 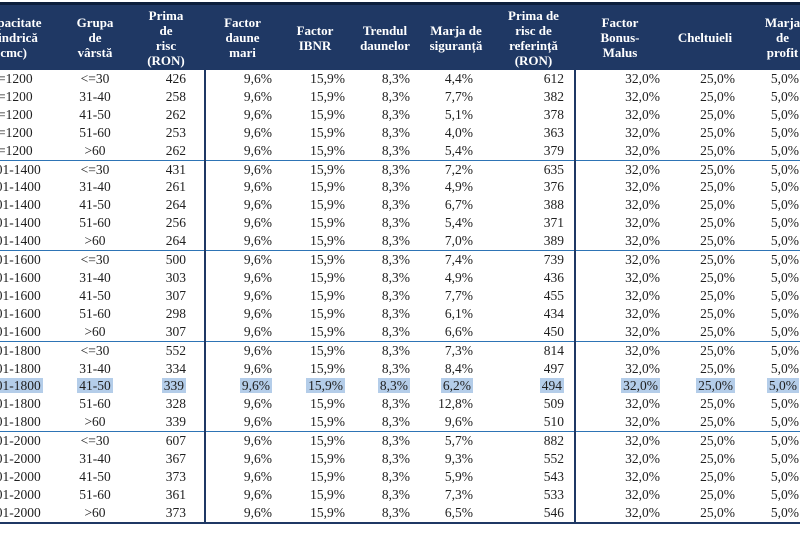 I want to click on cell-value: 4,9%, so click(x=458, y=277).